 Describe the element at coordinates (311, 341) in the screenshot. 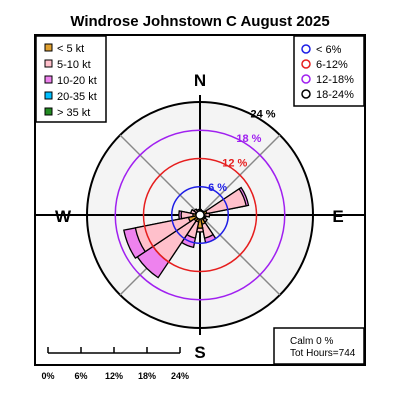

I see `calm-label: Calm 0 %` at that location.